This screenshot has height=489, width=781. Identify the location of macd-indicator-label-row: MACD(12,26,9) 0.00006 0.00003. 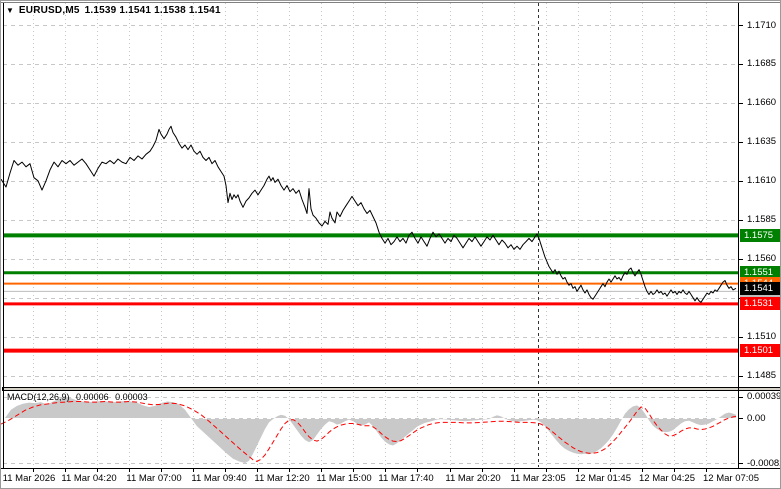
(79, 397).